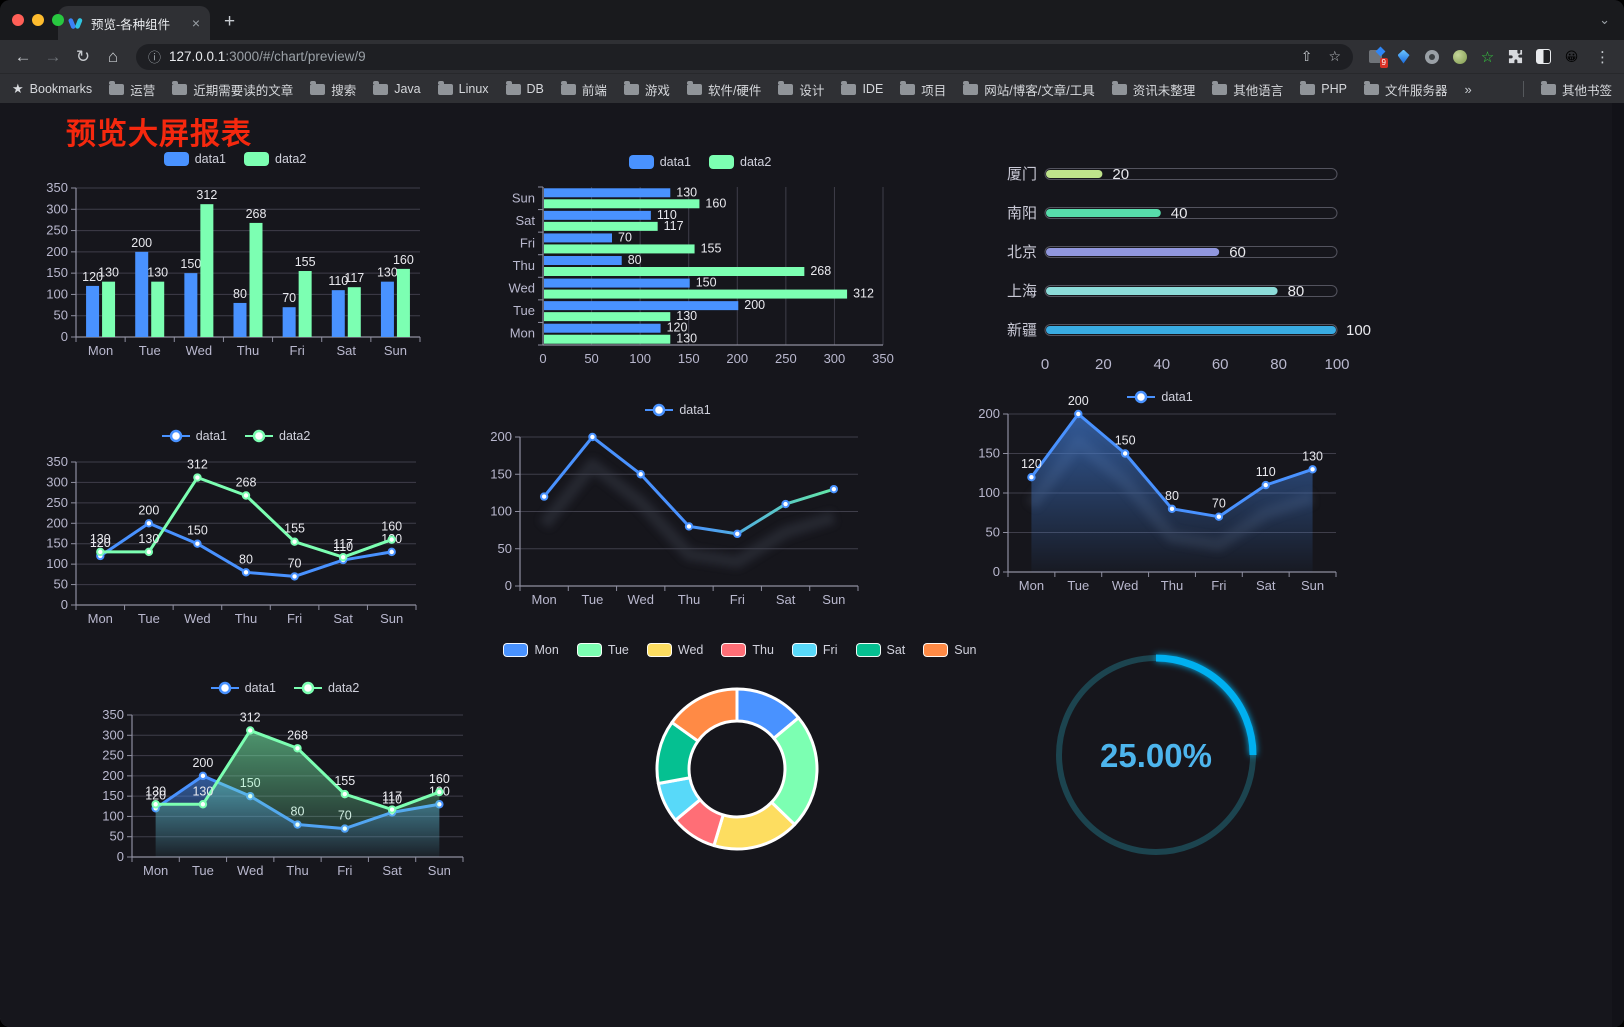  Describe the element at coordinates (1571, 56) in the screenshot. I see `extension-emoji-icon: 😀` at that location.